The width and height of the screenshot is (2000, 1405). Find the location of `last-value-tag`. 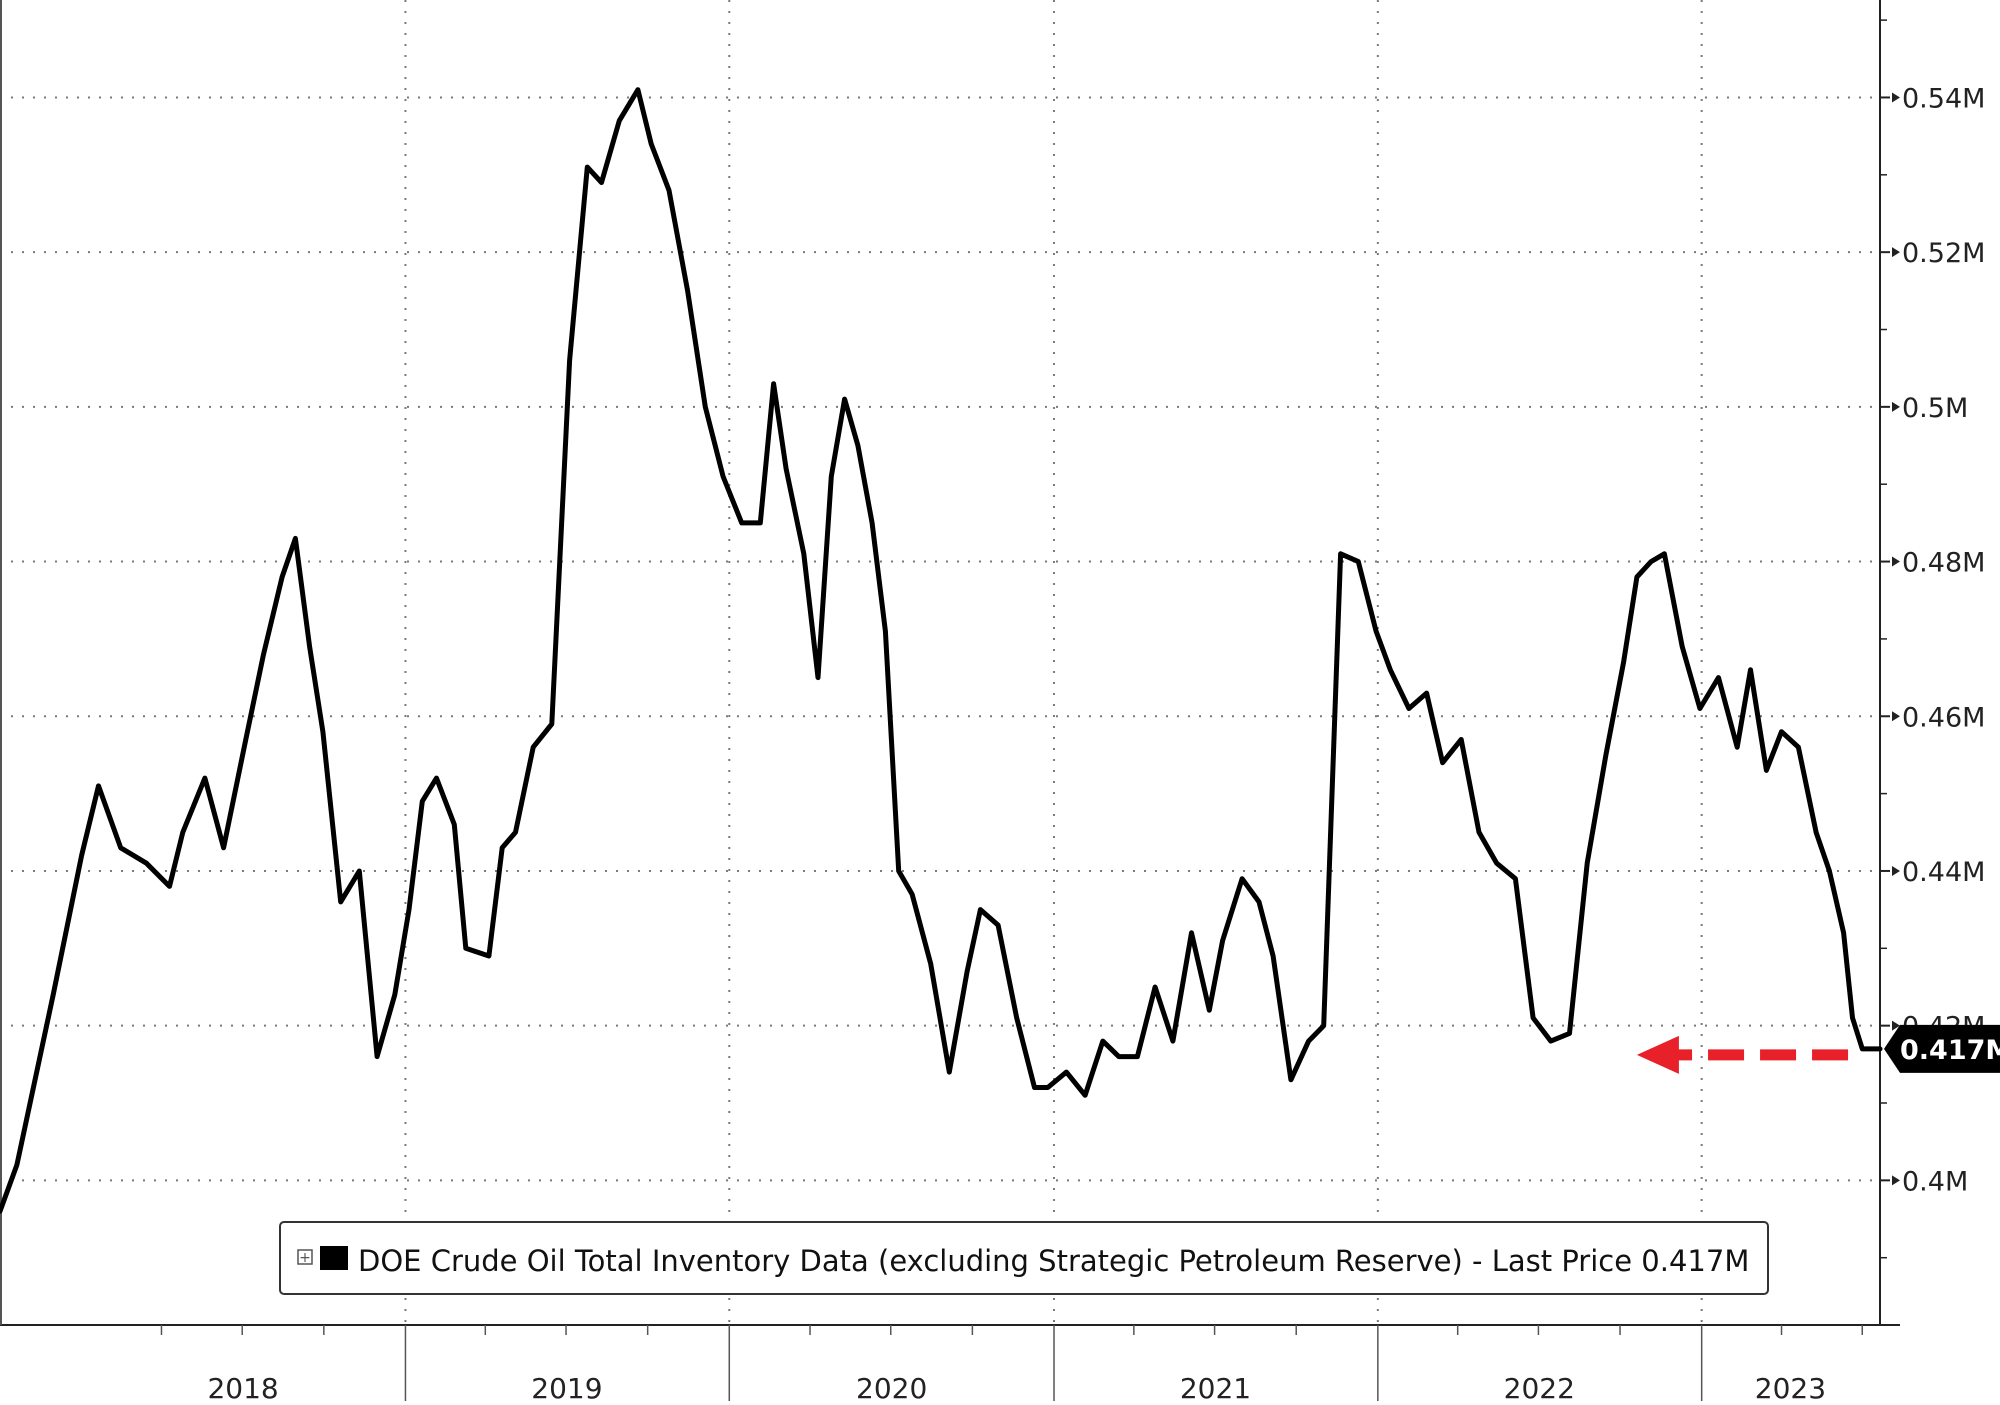

last-value-tag is located at coordinates (1942, 1048).